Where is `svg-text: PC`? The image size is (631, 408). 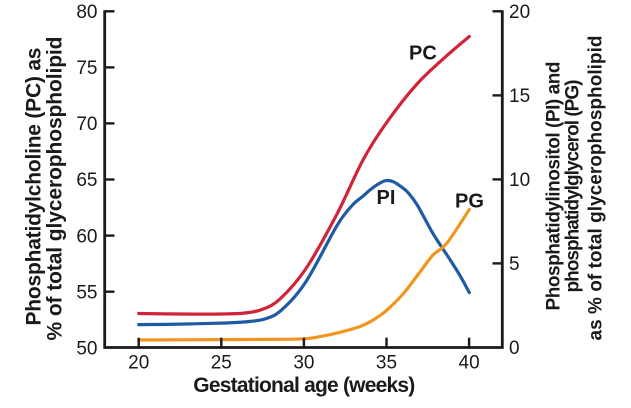 svg-text: PC is located at coordinates (423, 54).